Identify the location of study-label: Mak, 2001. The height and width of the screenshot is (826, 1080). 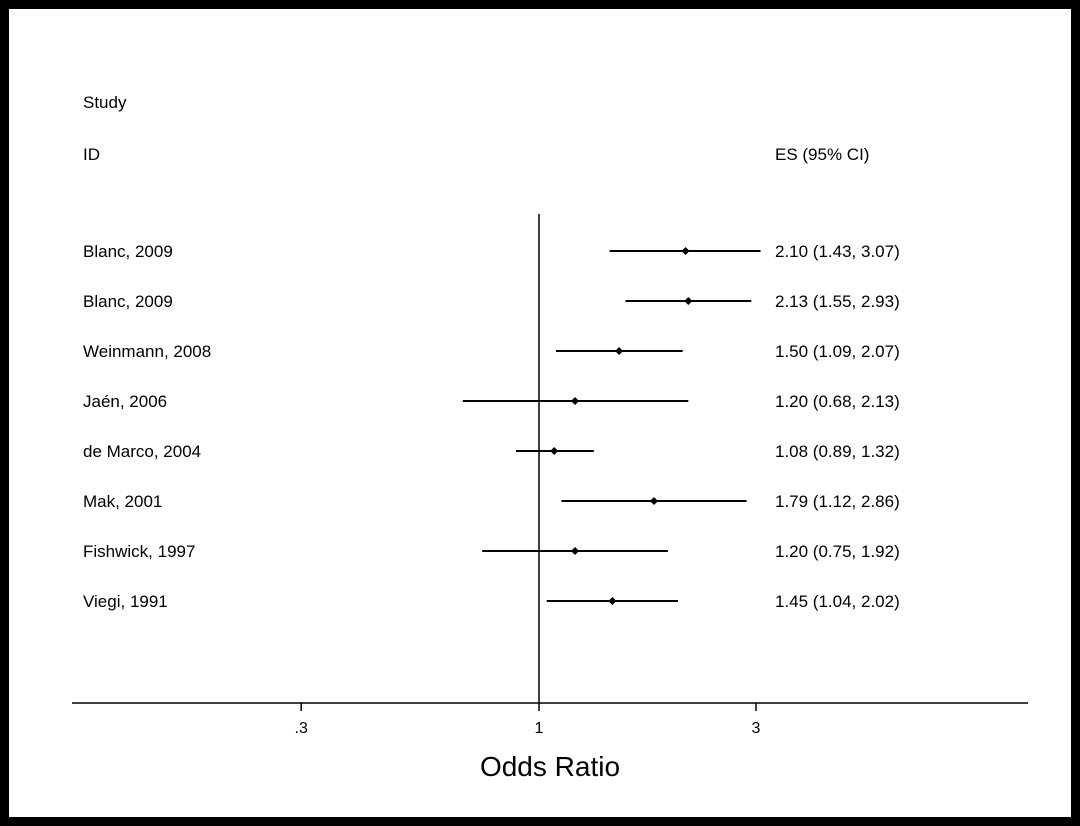
(122, 501).